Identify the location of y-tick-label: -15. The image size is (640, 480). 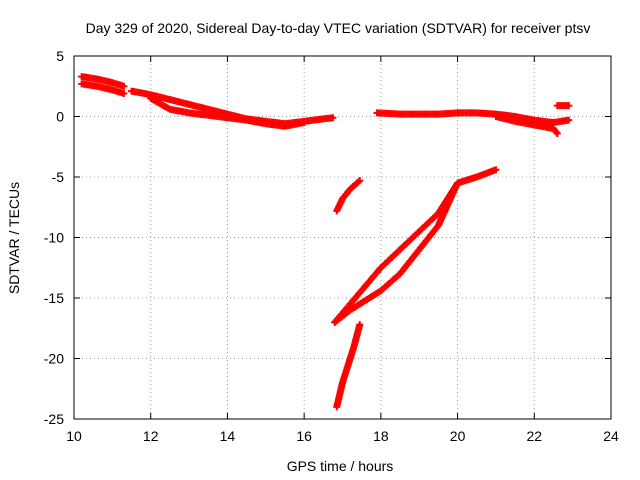
(54, 298).